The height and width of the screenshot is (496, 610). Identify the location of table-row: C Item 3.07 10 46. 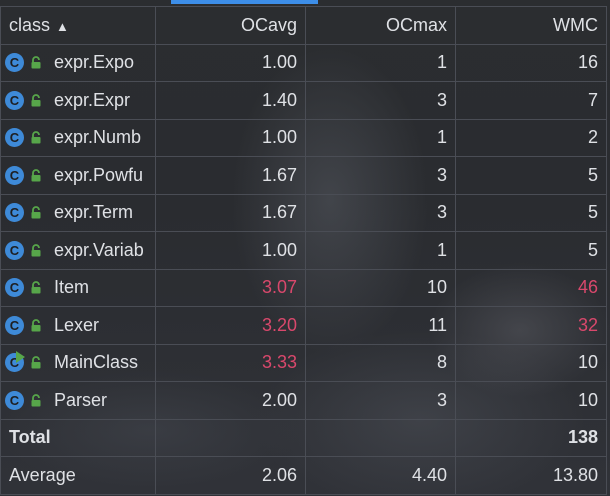
(303, 287).